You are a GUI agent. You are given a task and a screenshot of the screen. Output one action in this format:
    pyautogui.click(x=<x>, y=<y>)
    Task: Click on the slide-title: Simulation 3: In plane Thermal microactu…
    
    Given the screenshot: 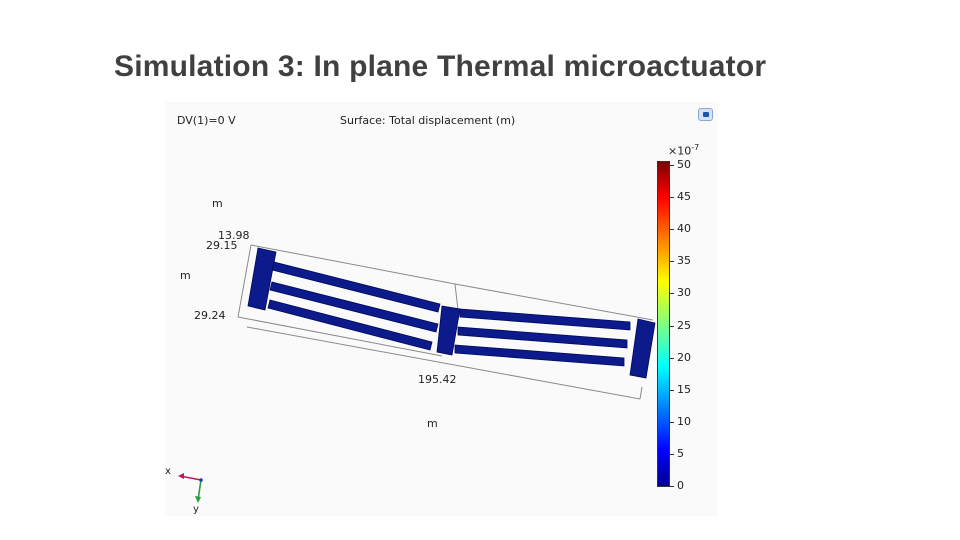 What is the action you would take?
    pyautogui.click(x=440, y=66)
    